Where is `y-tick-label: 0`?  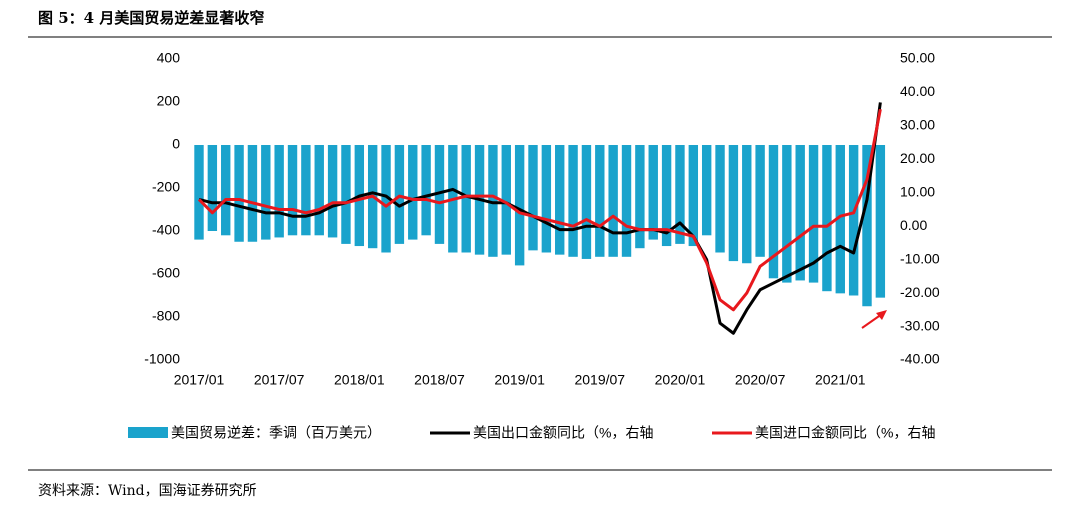 y-tick-label: 0 is located at coordinates (176, 144).